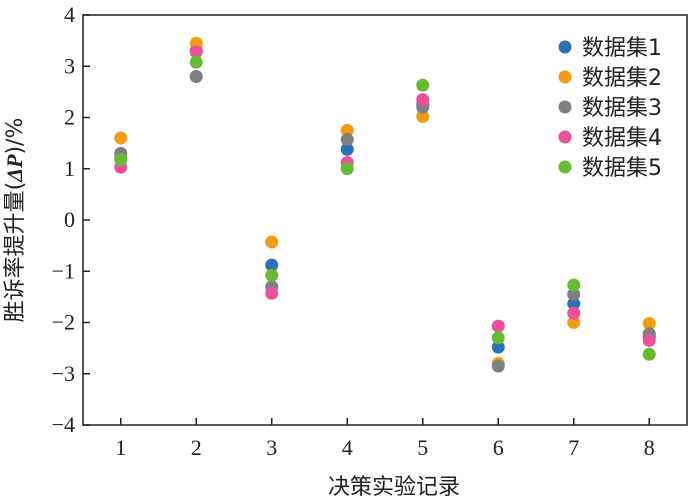  I want to click on y-tick-label: −1, so click(63, 270).